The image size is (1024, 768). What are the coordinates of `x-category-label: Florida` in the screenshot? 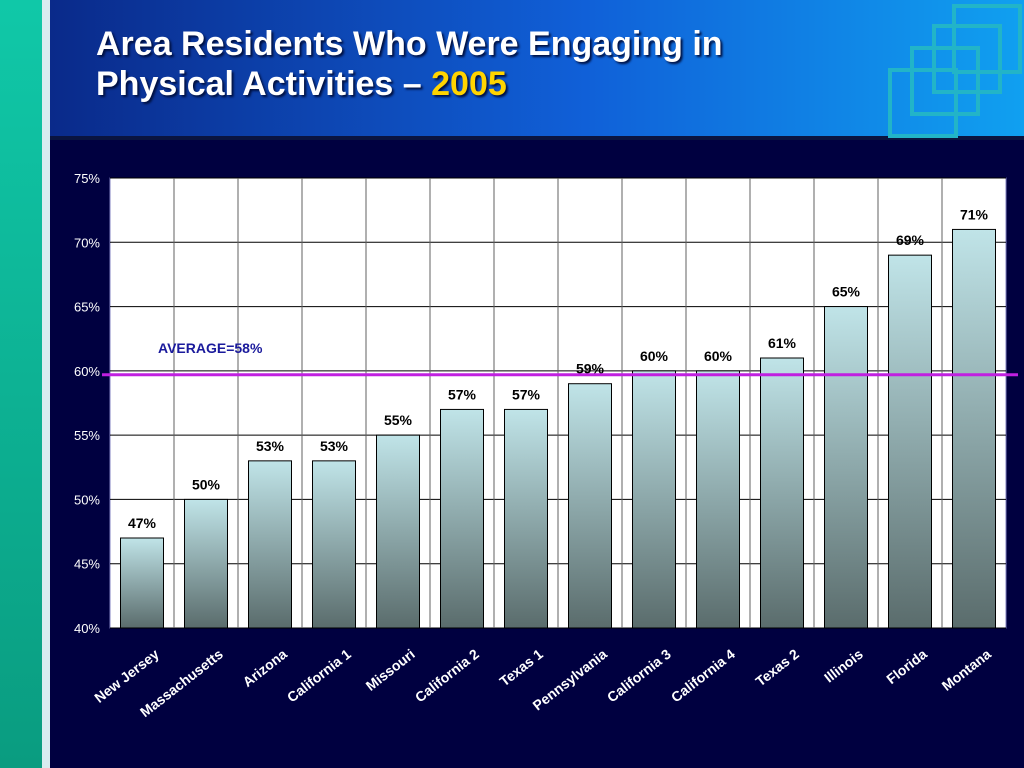 It's located at (906, 666).